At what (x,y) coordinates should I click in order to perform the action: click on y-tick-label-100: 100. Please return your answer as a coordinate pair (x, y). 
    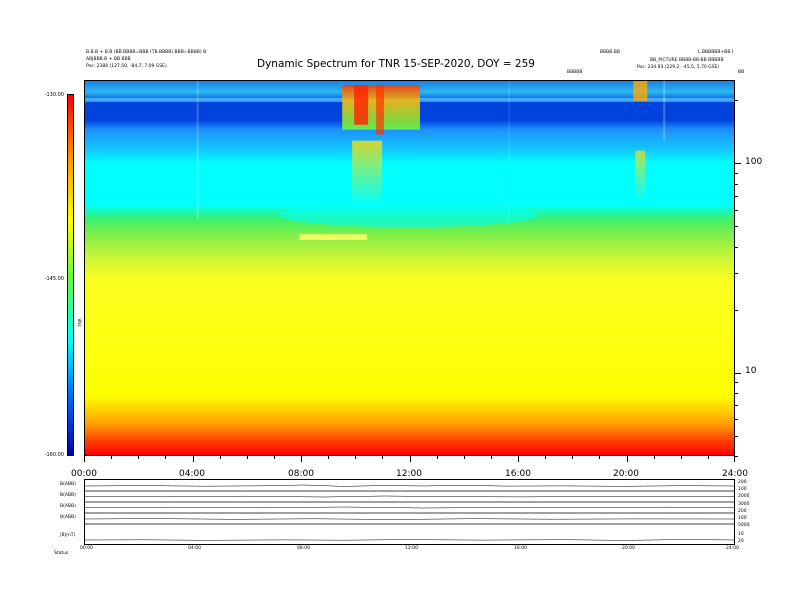
    Looking at the image, I should click on (754, 162).